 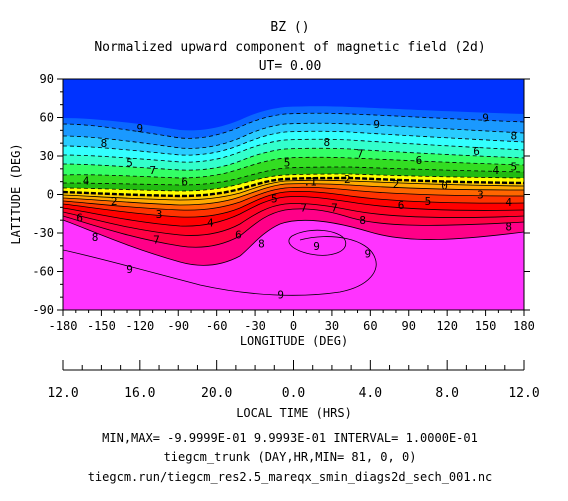 What do you see at coordinates (293, 380) in the screenshot?
I see `local-time-axis: 12.0 16.0 20.0 0.0 4.0 8.0 12.0` at bounding box center [293, 380].